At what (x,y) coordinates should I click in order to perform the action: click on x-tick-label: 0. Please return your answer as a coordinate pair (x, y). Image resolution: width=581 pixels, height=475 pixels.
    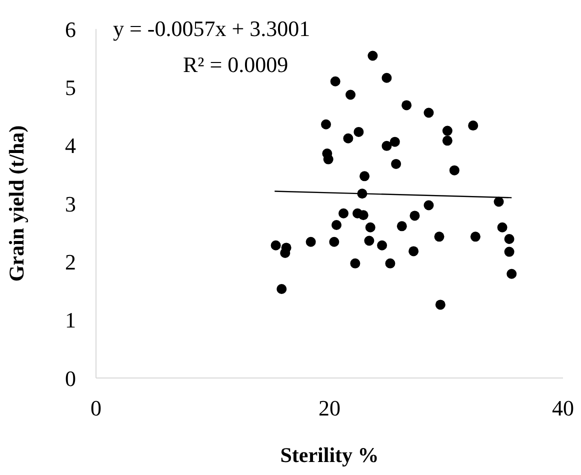
    Looking at the image, I should click on (96, 408).